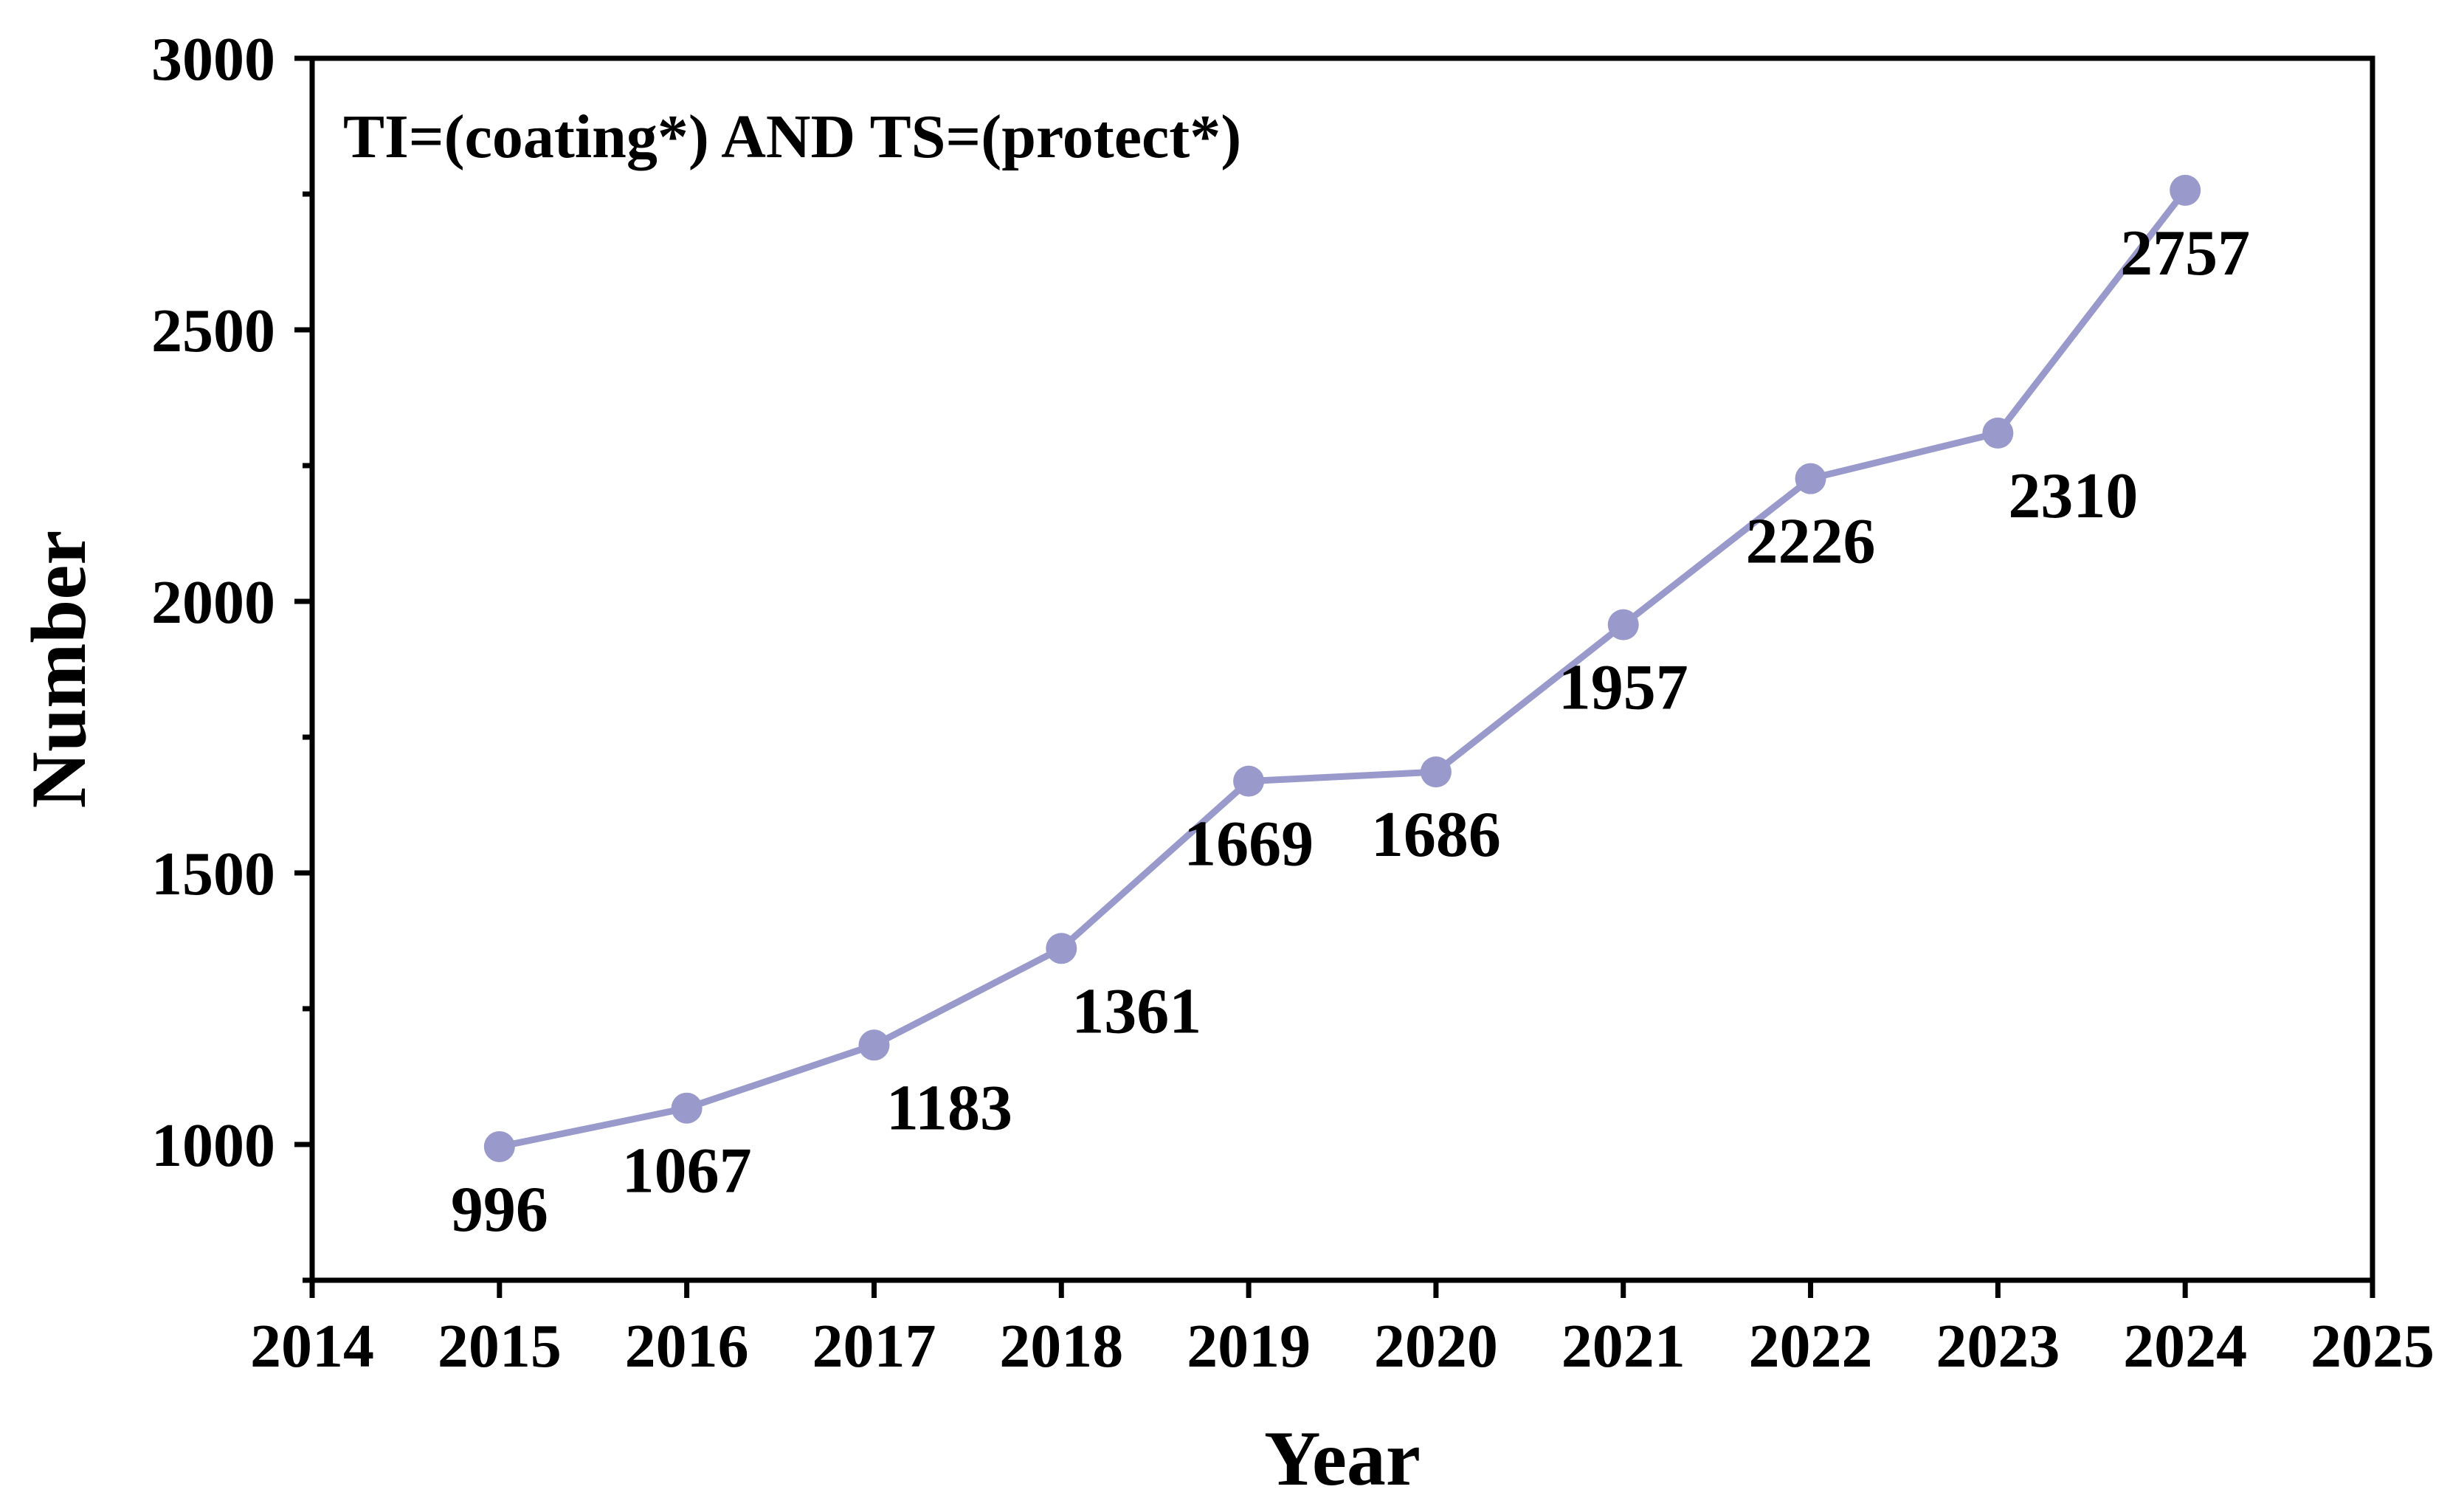 The image size is (2464, 1509). I want to click on data-point-2020, so click(1436, 772).